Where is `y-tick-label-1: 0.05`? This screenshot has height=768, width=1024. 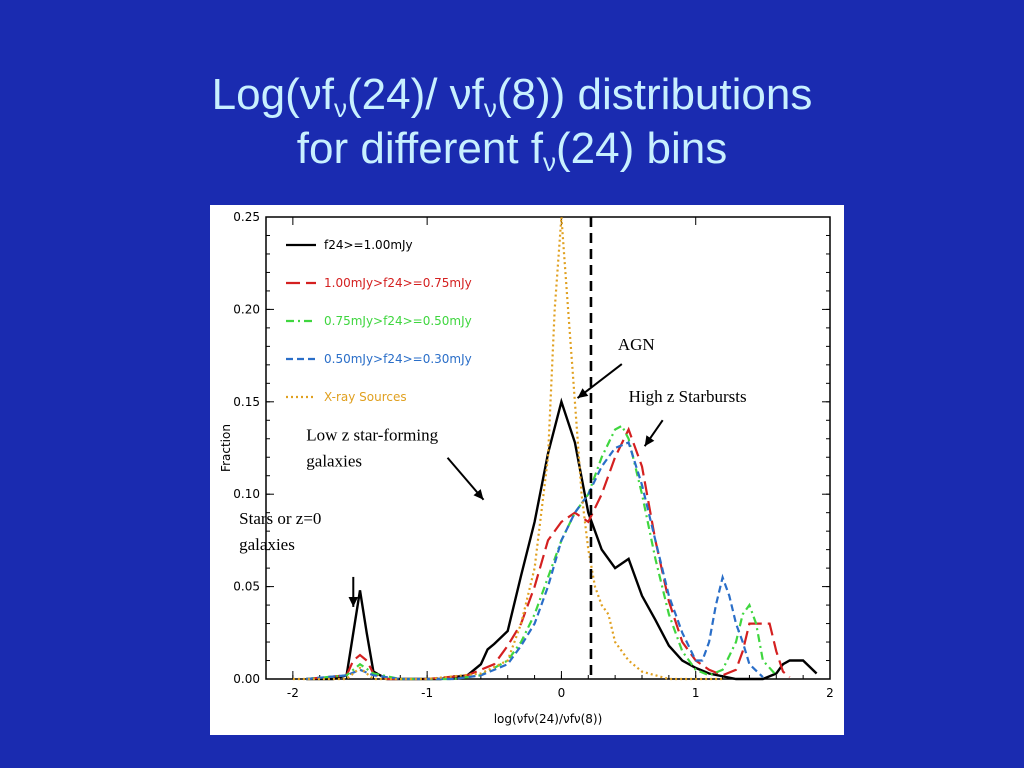 y-tick-label-1: 0.05 is located at coordinates (246, 587).